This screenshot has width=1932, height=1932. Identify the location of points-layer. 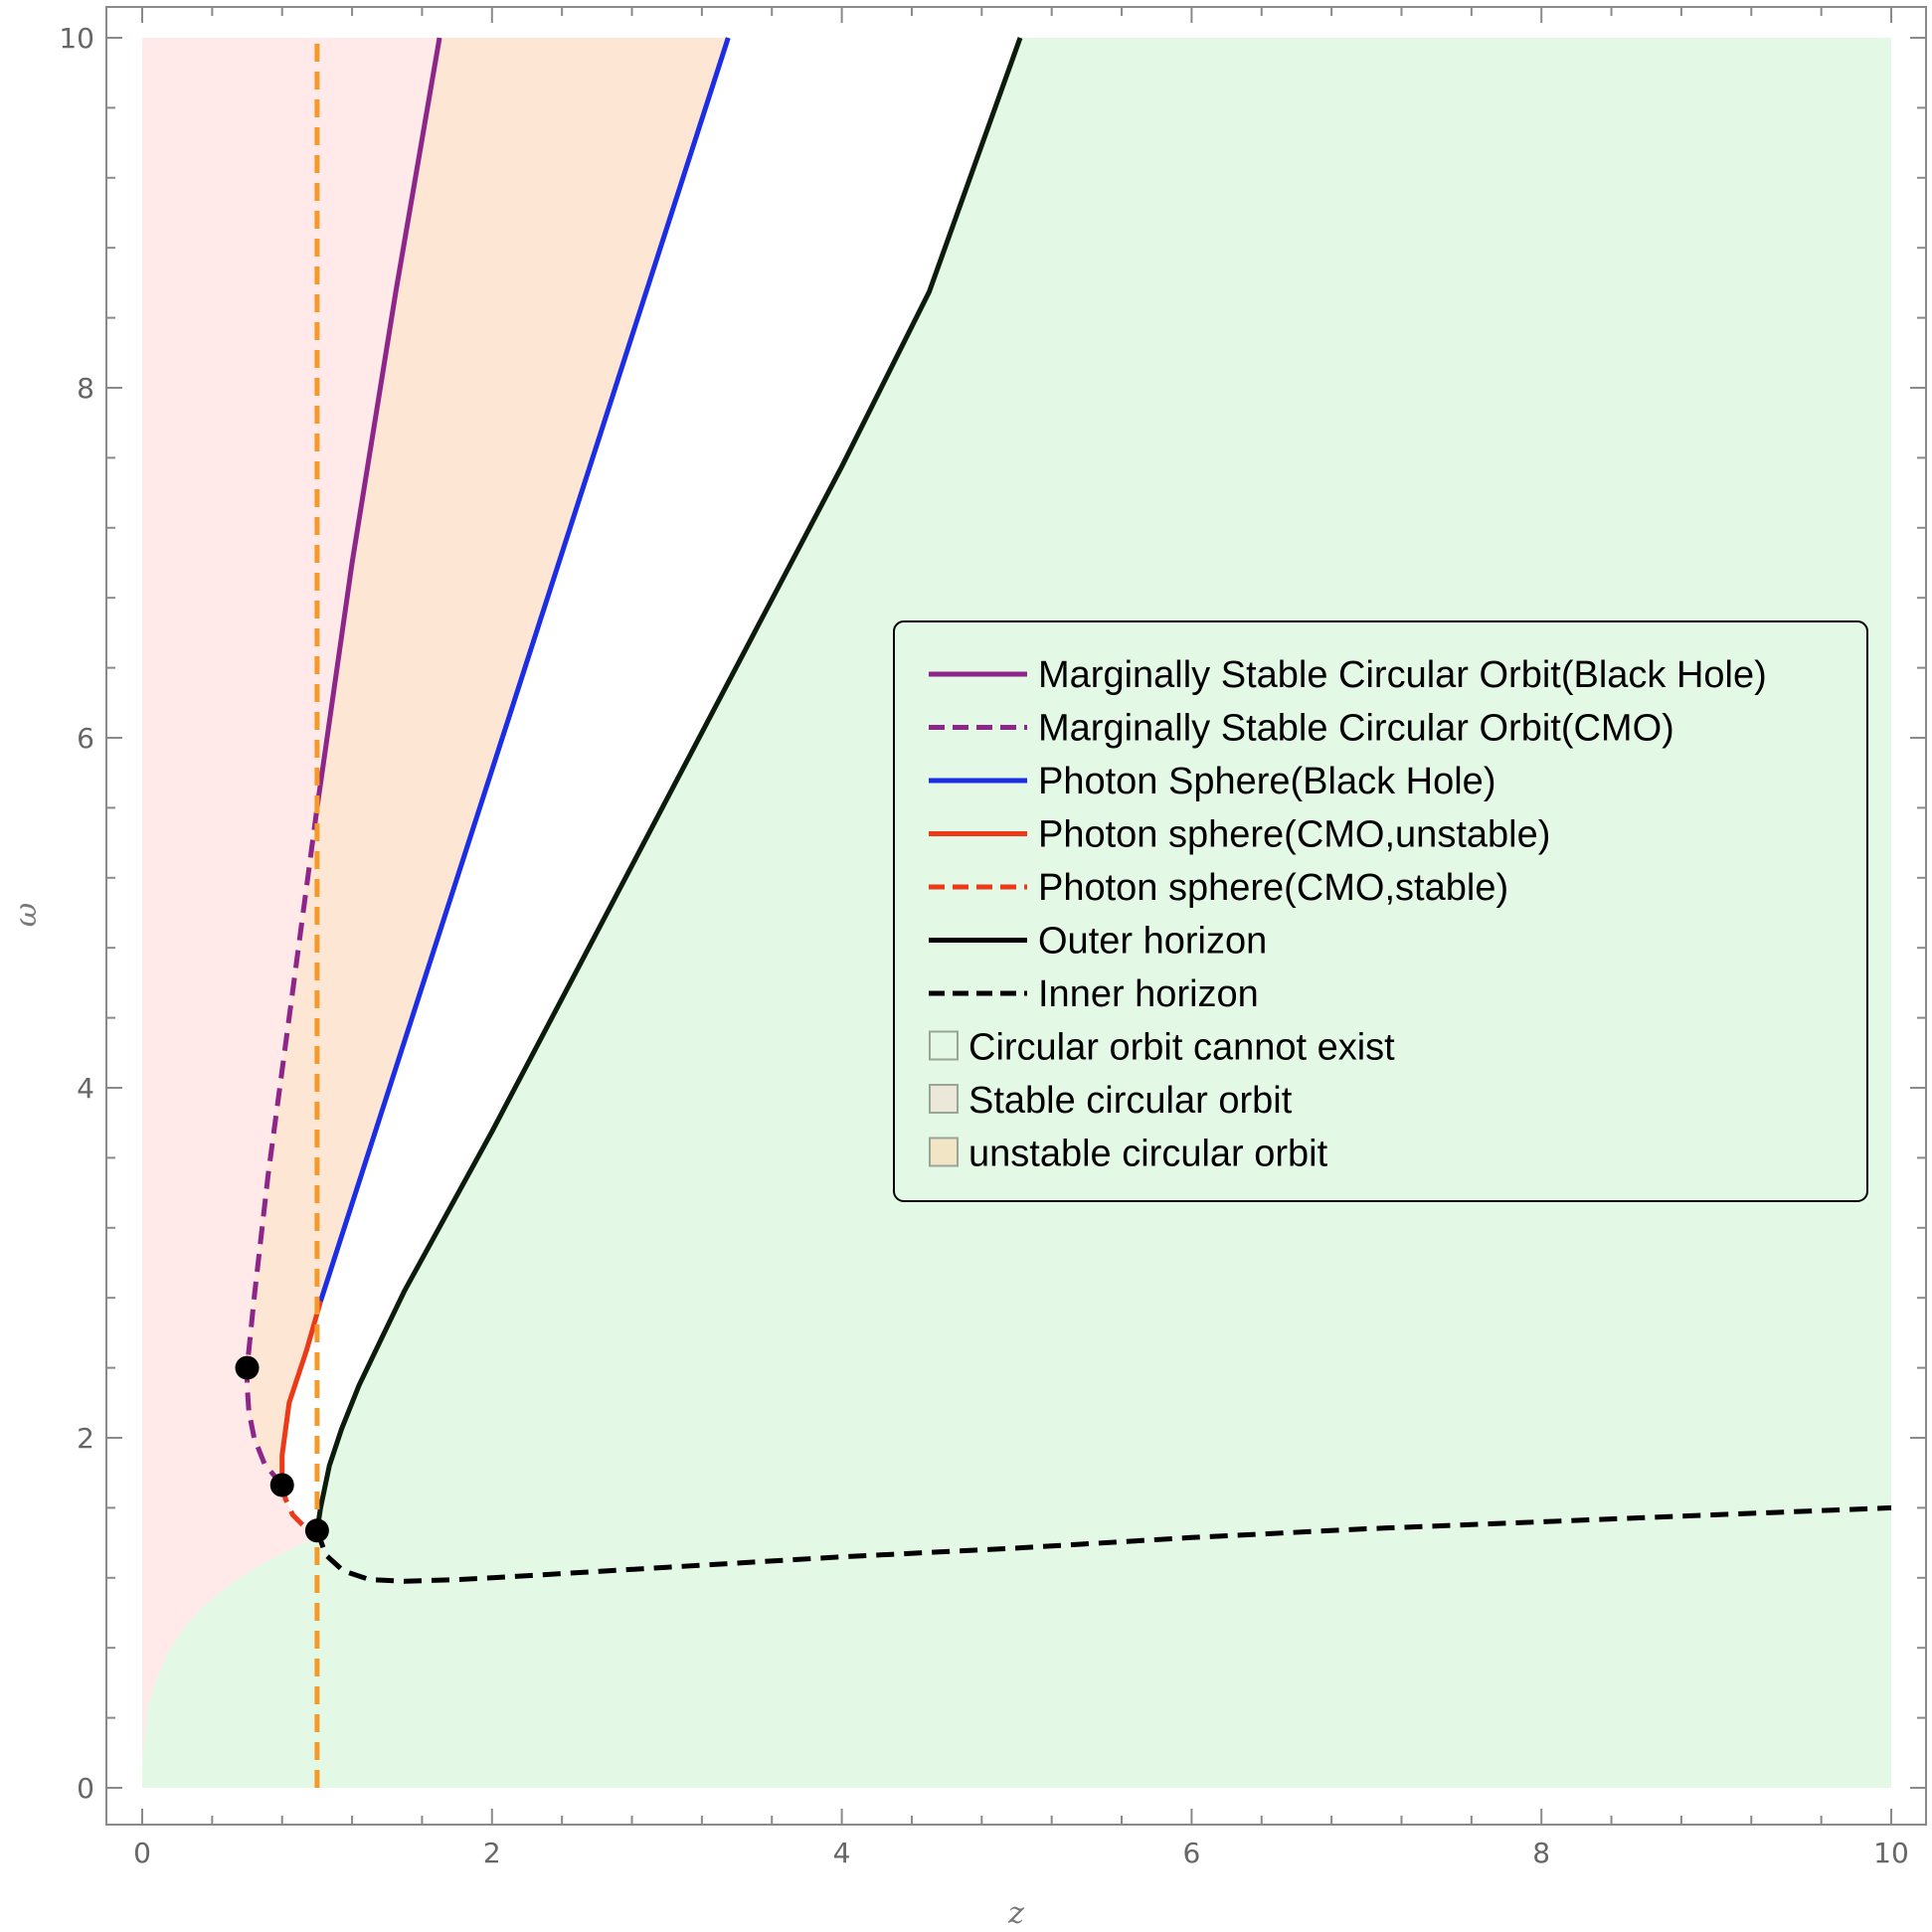
(282, 1449).